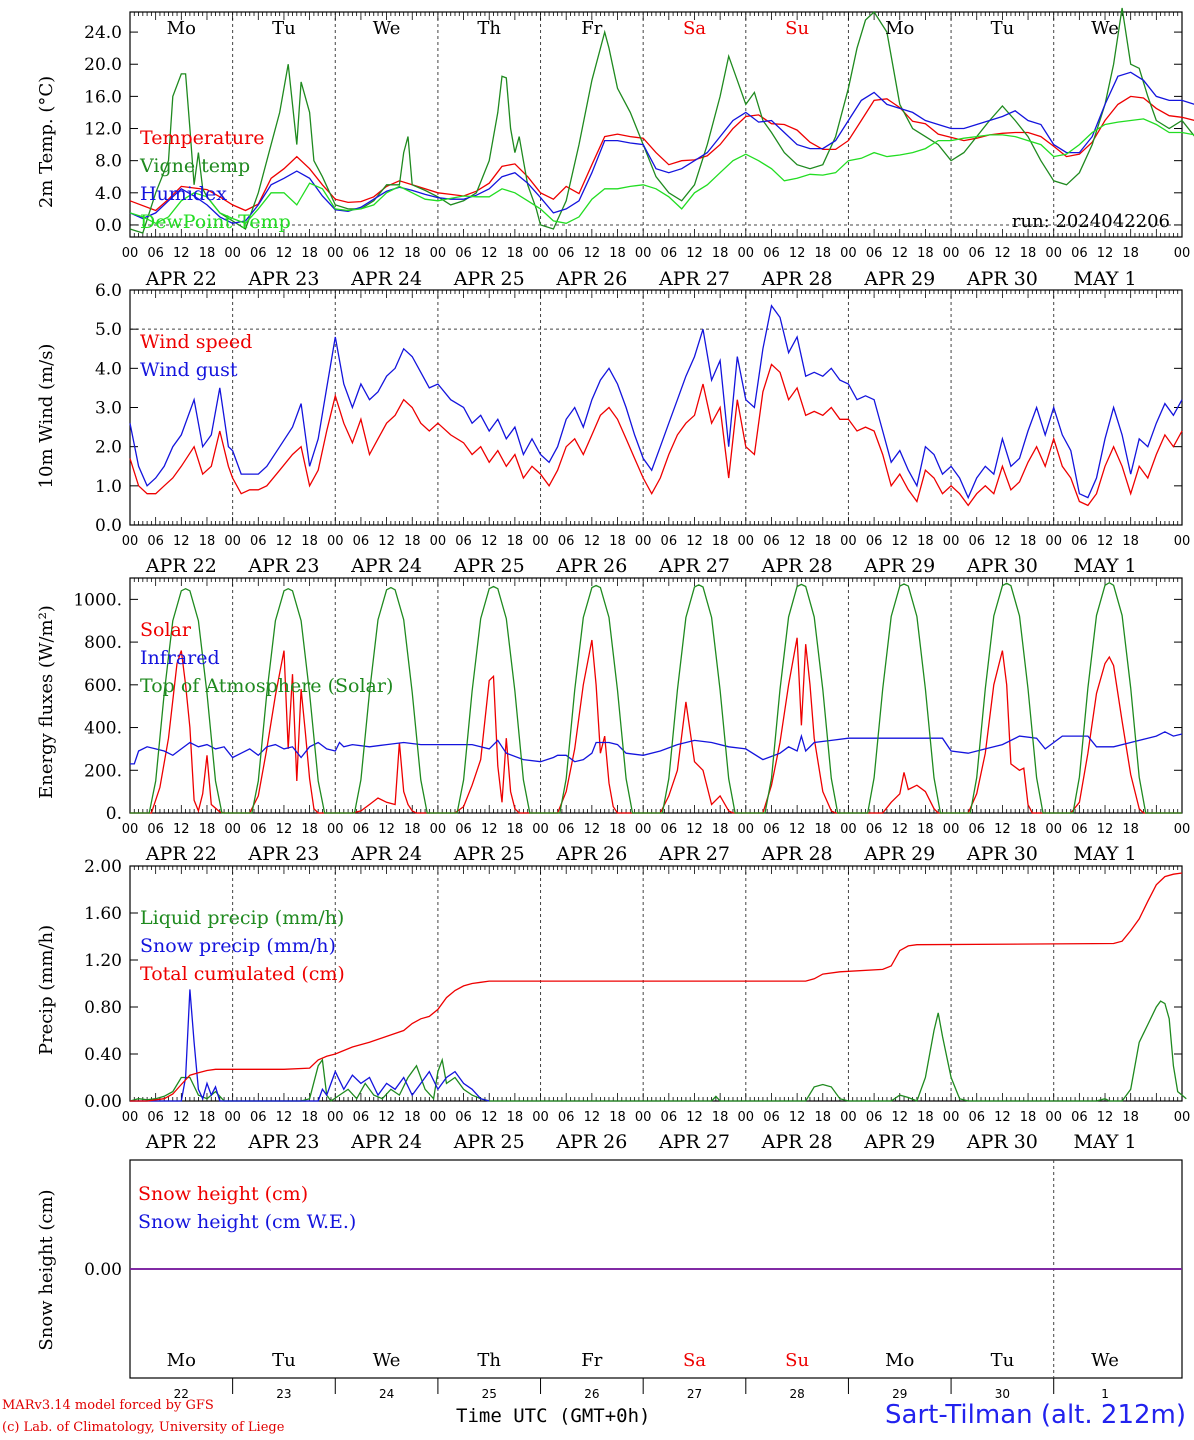  What do you see at coordinates (103, 1055) in the screenshot?
I see `y-tick-label: 0.40` at bounding box center [103, 1055].